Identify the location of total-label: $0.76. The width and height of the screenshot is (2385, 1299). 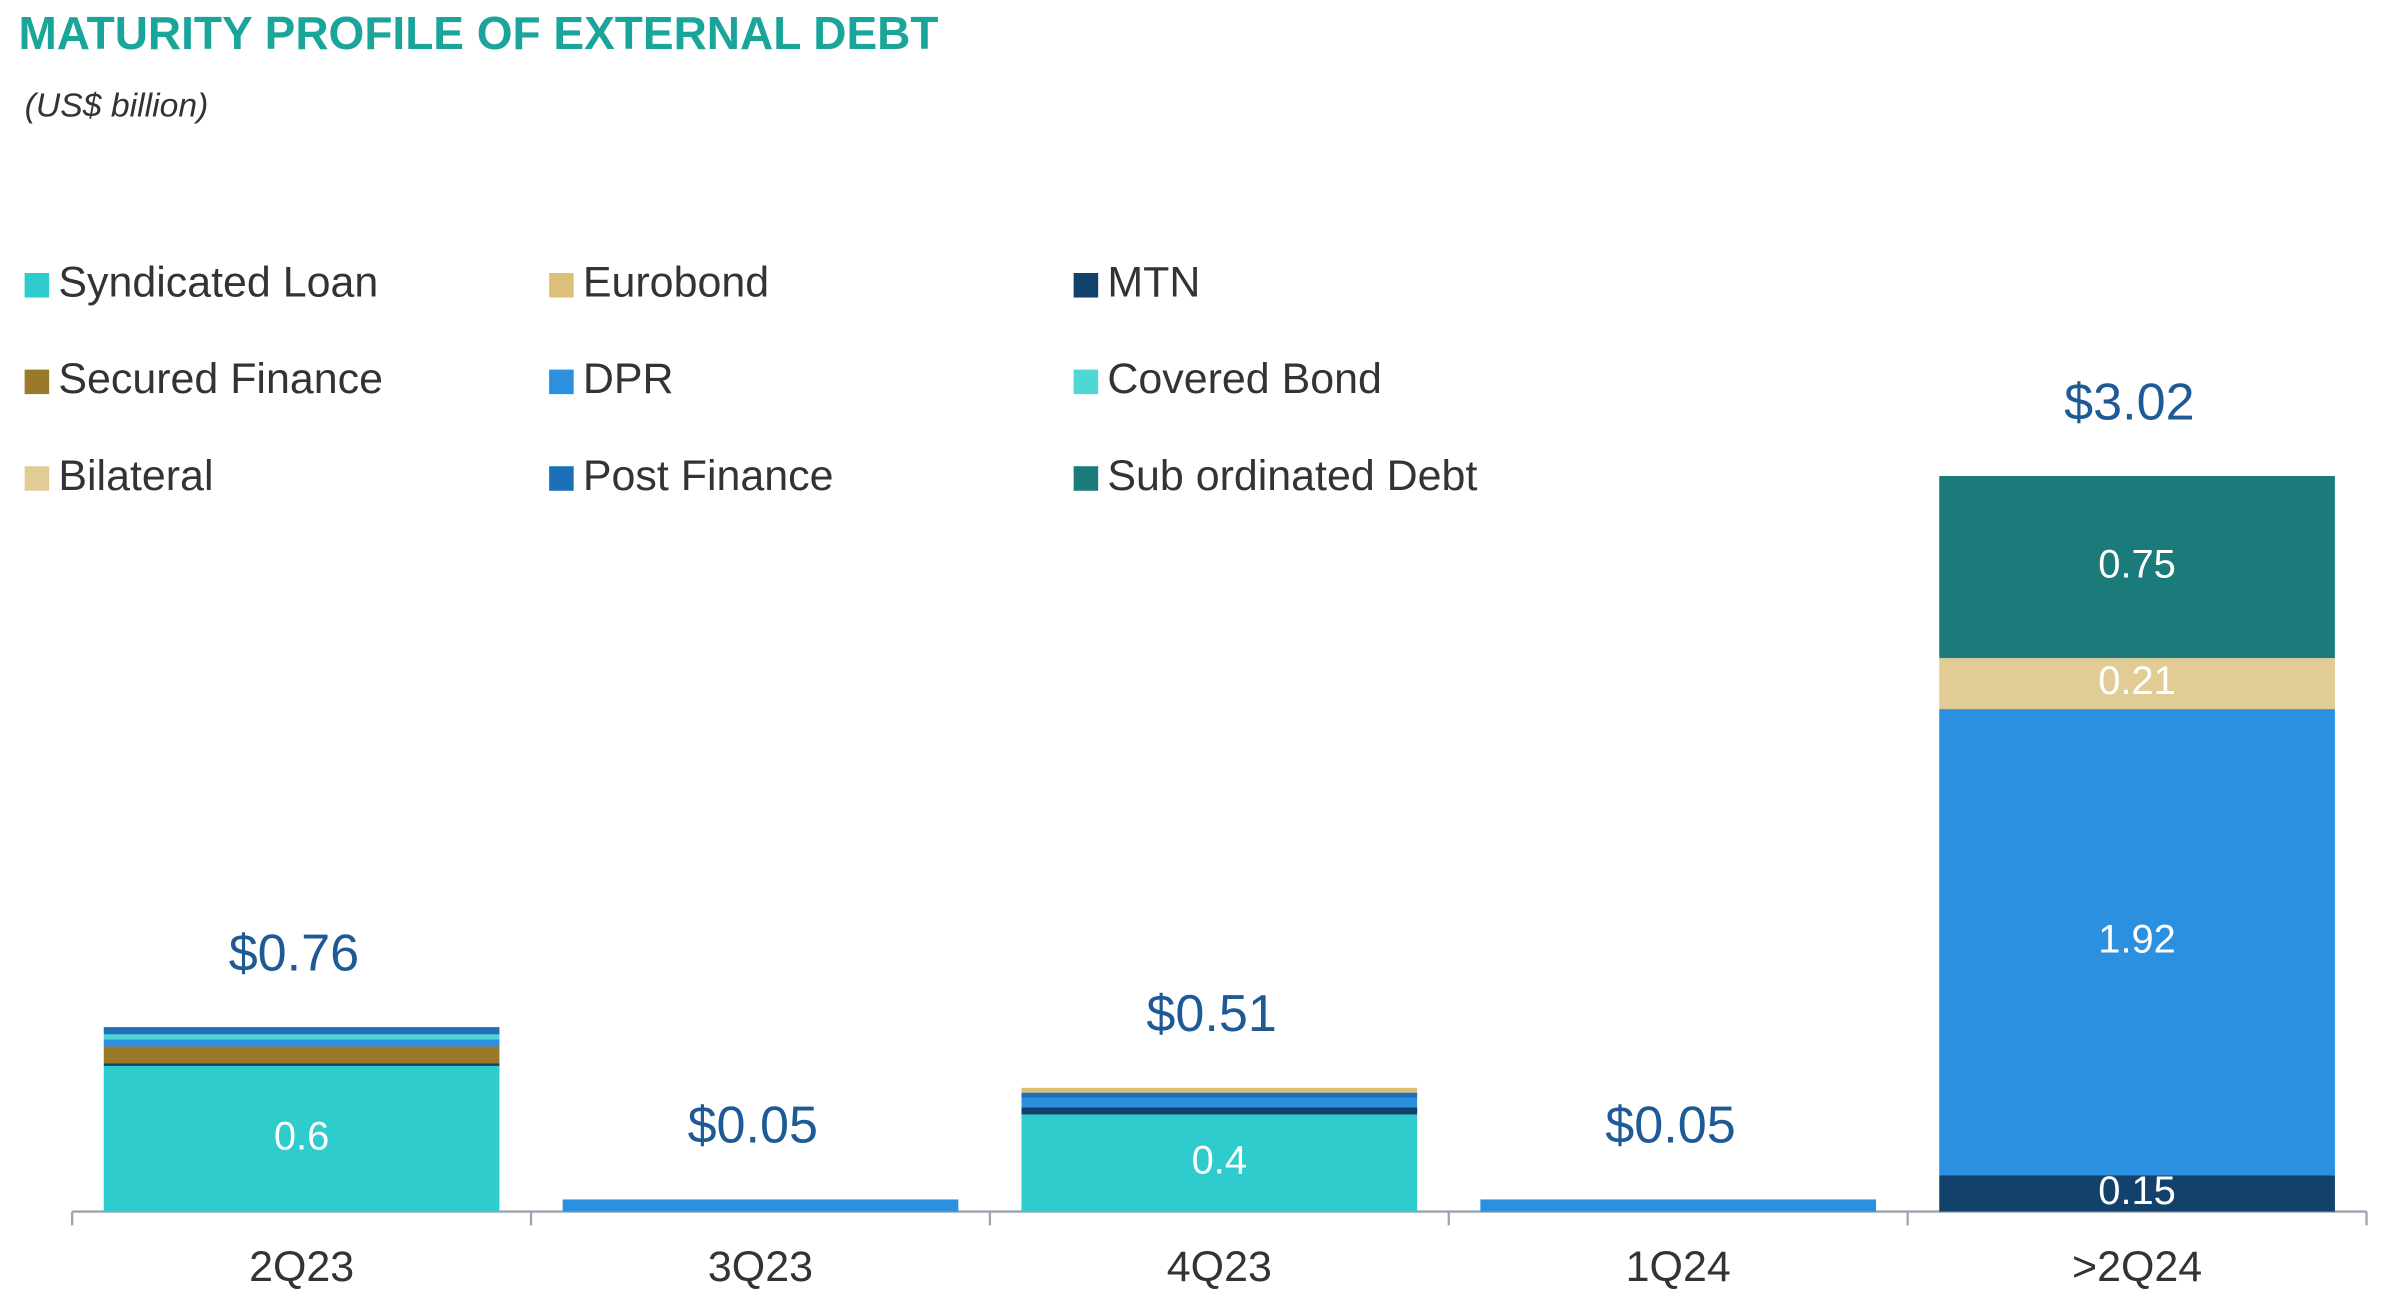
(294, 953).